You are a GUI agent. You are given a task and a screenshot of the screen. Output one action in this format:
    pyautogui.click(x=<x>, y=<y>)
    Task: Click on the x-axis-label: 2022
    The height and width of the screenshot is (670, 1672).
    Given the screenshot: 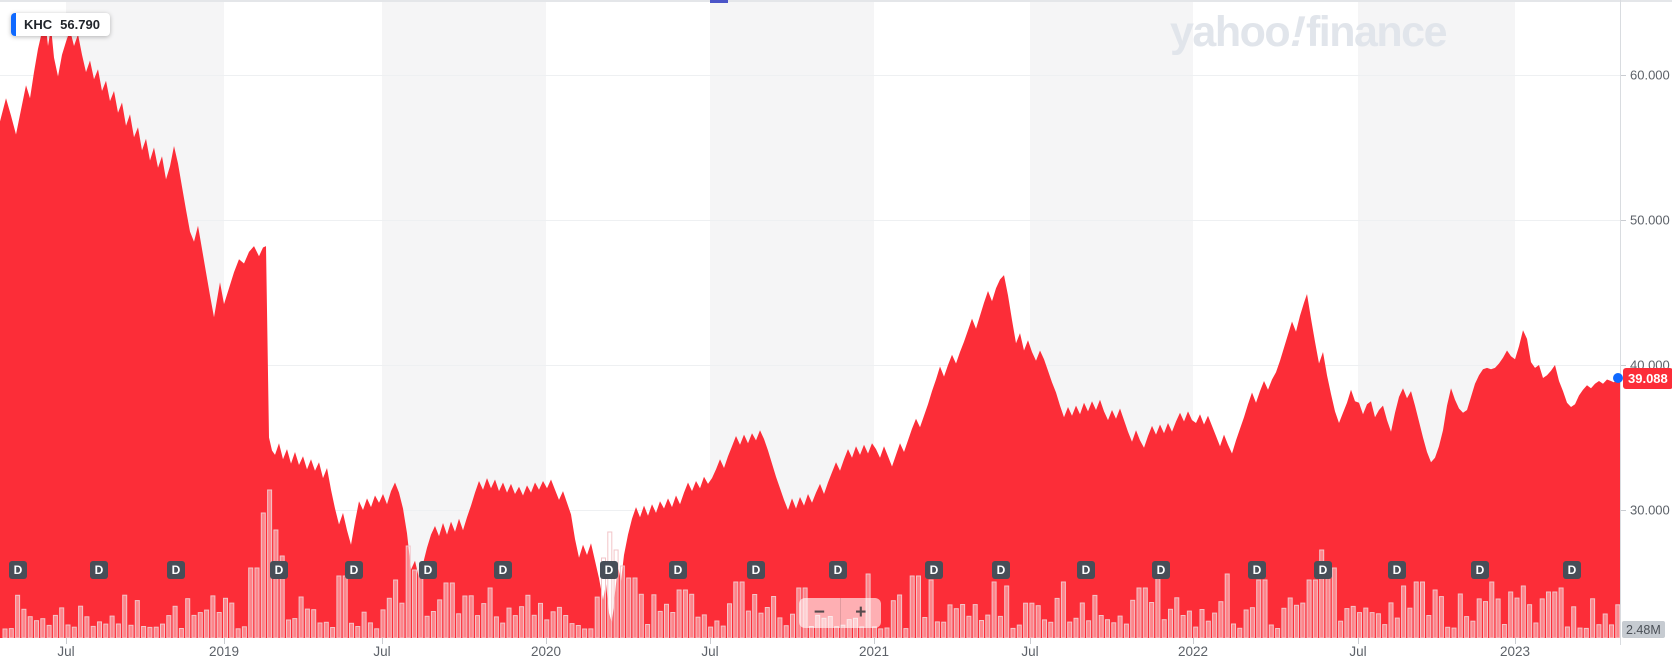 What is the action you would take?
    pyautogui.click(x=1193, y=651)
    